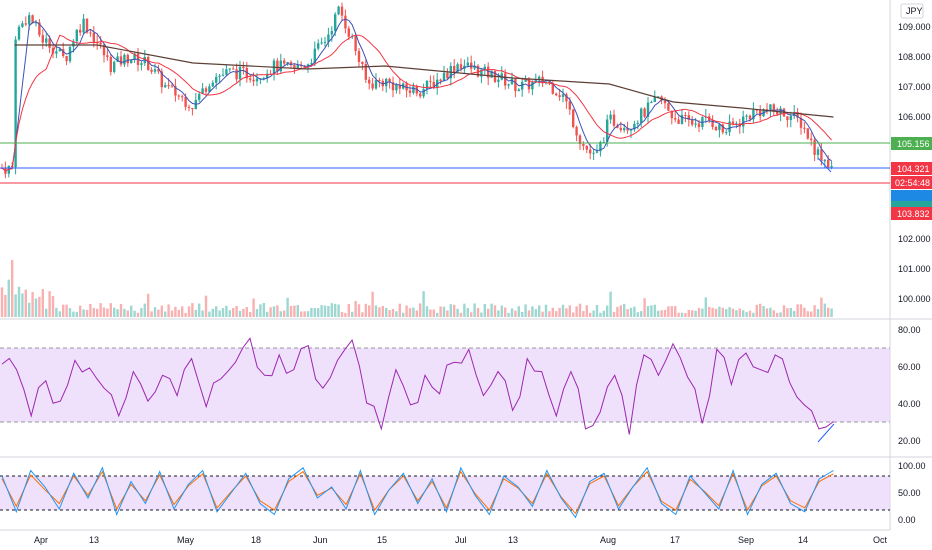  Describe the element at coordinates (911, 168) in the screenshot. I see `tag-last-price` at that location.